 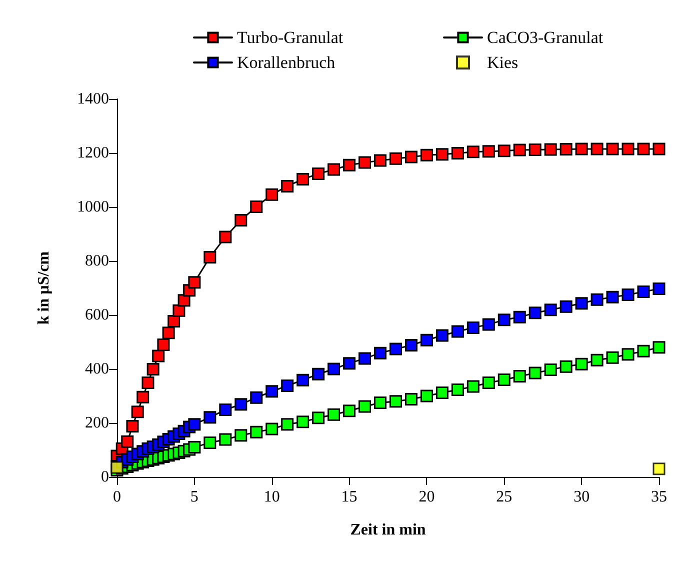 What do you see at coordinates (97, 261) in the screenshot?
I see `y-tick-label: 800` at bounding box center [97, 261].